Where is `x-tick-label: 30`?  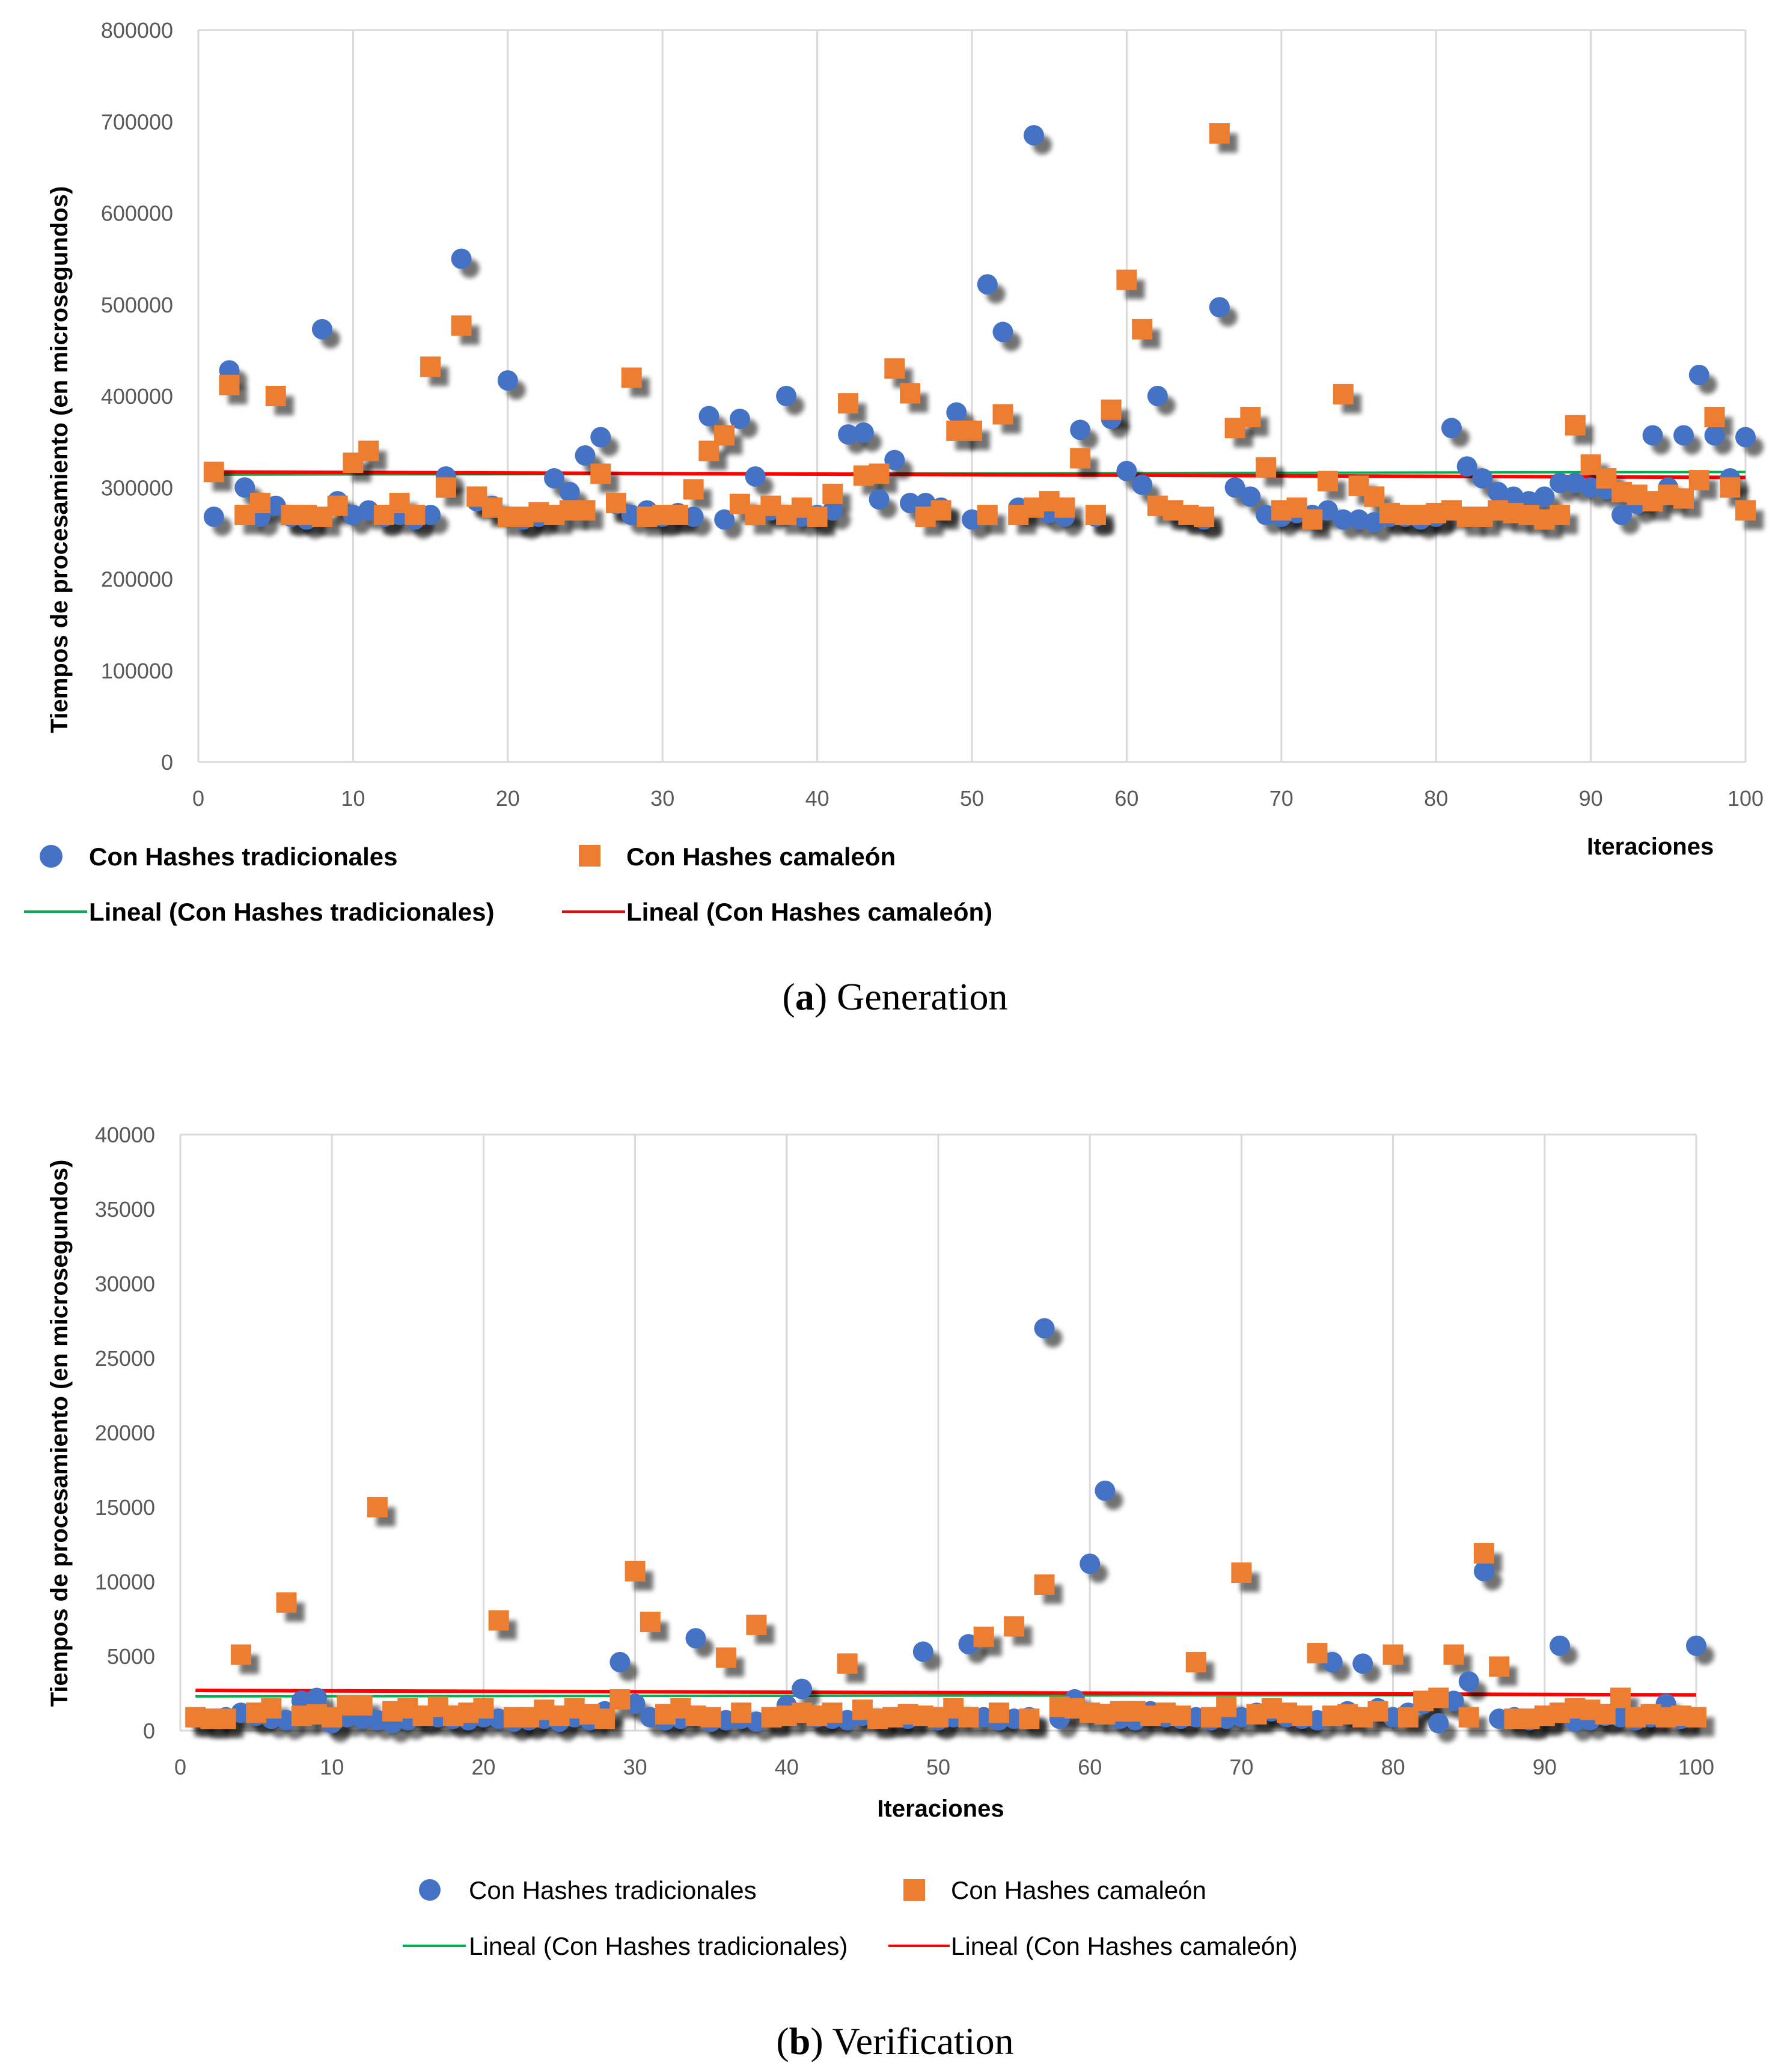 x-tick-label: 30 is located at coordinates (635, 1767).